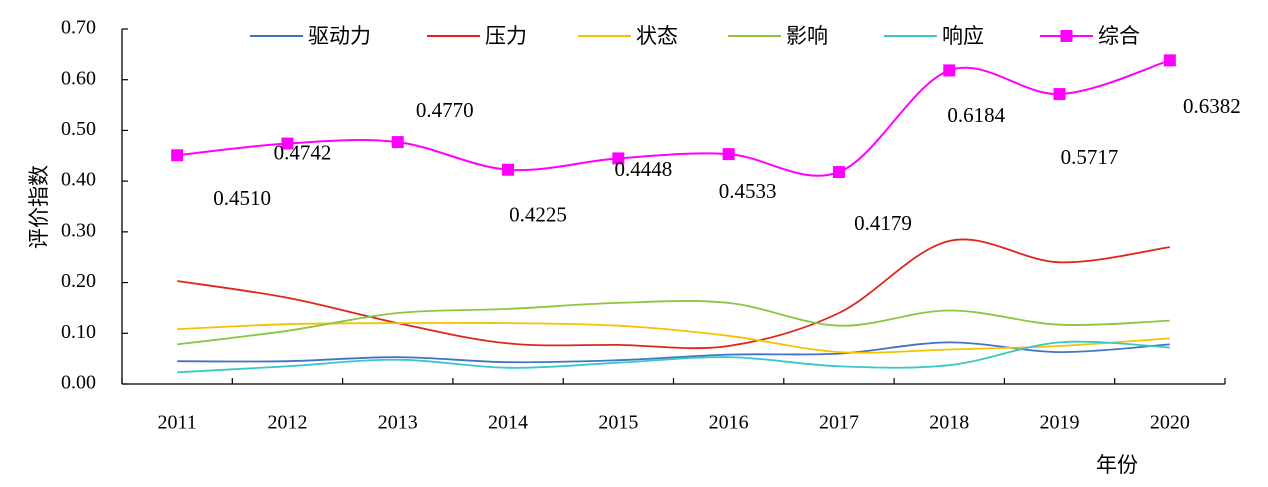  I want to click on legend-label: 压力, so click(506, 36).